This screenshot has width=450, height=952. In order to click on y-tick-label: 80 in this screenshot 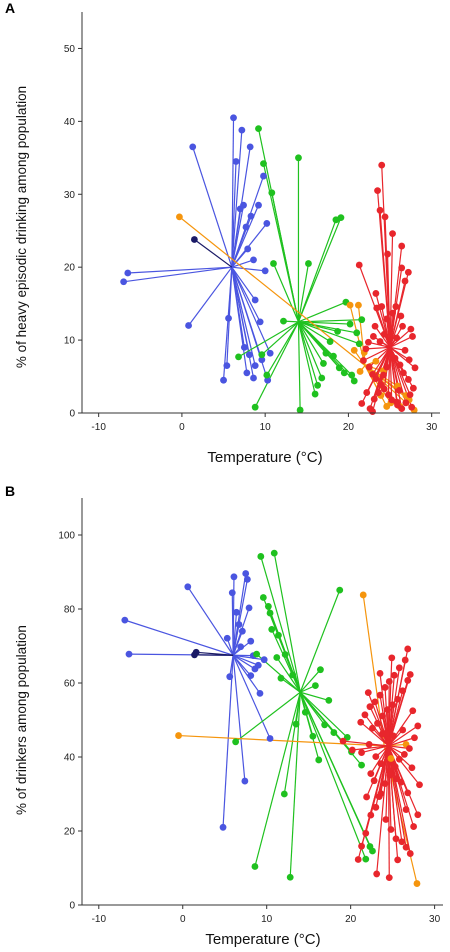, I will do `click(70, 610)`.